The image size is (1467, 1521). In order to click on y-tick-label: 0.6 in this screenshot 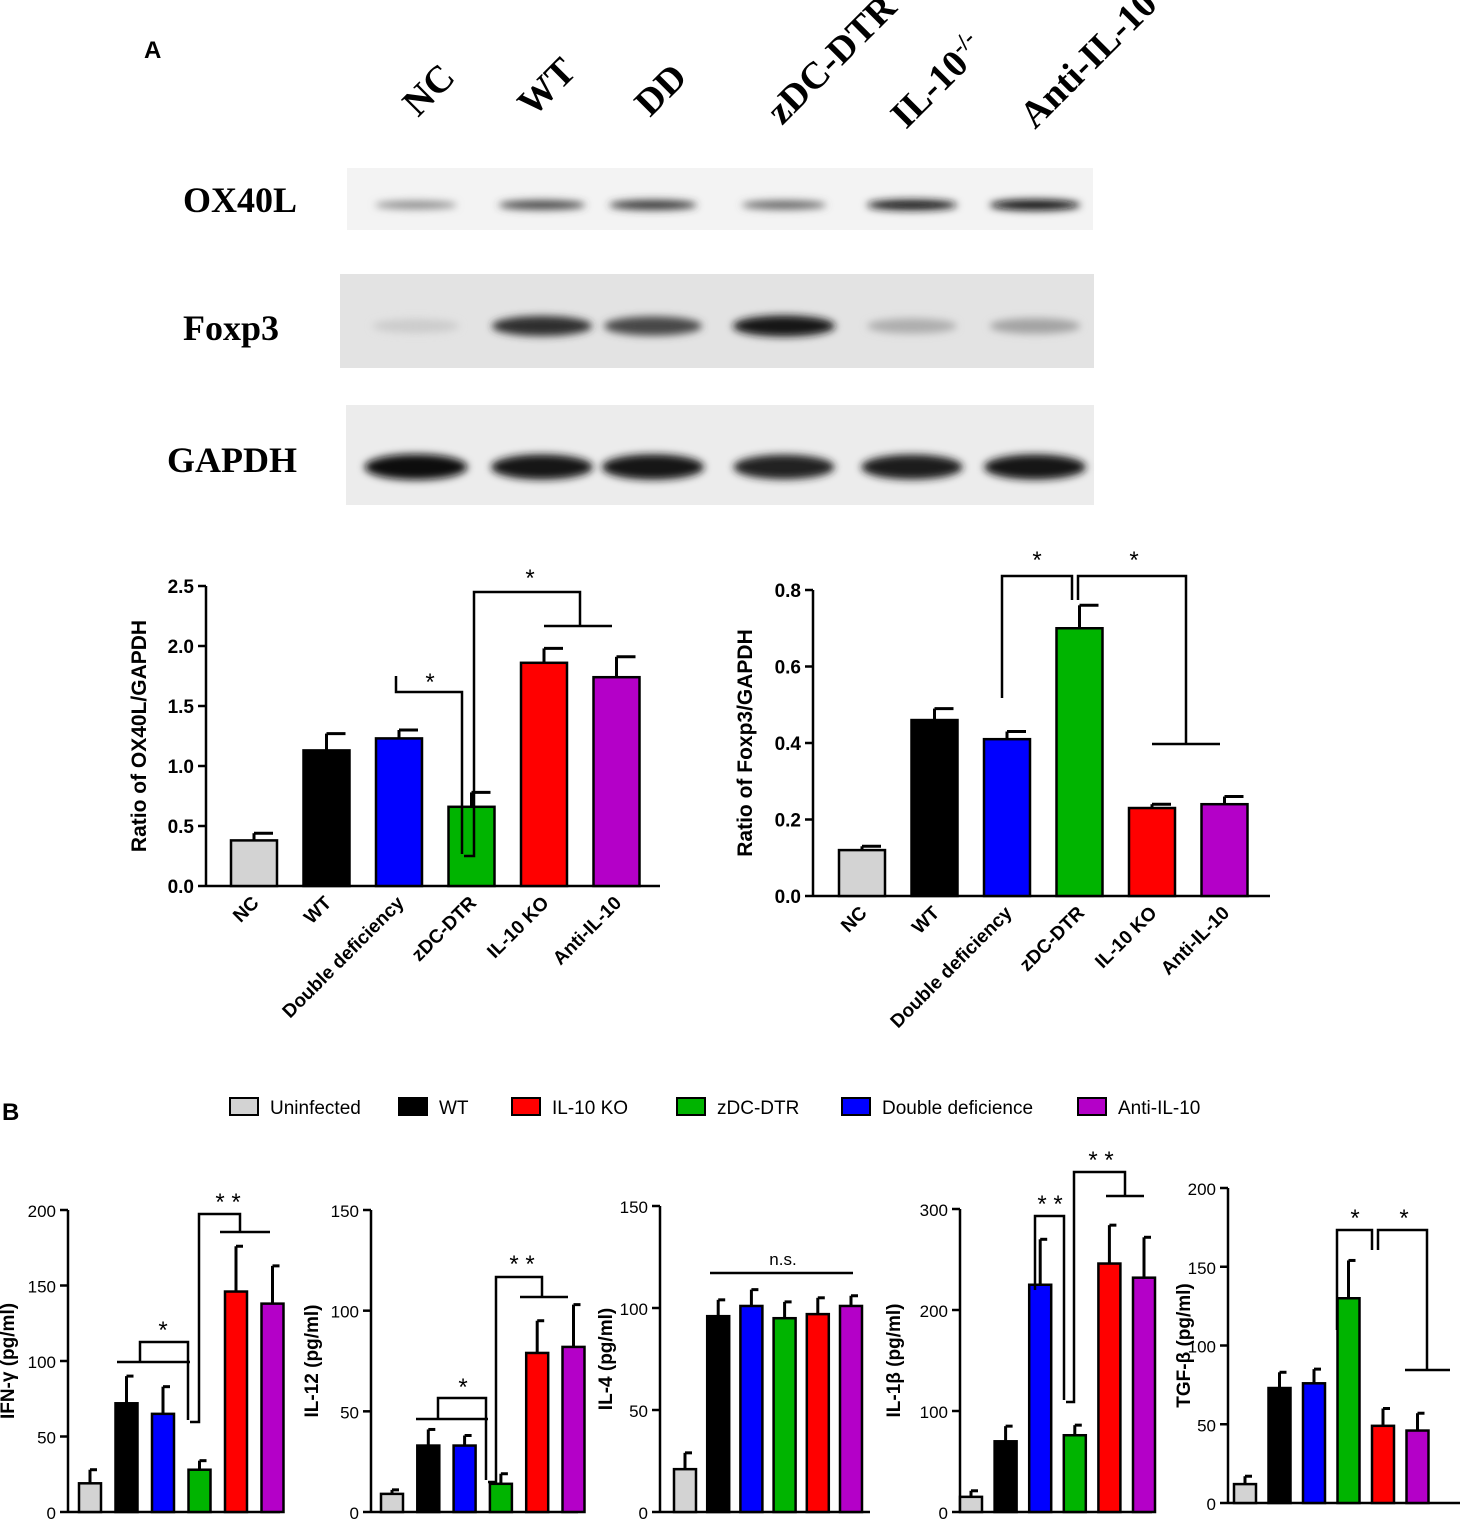, I will do `click(788, 668)`.